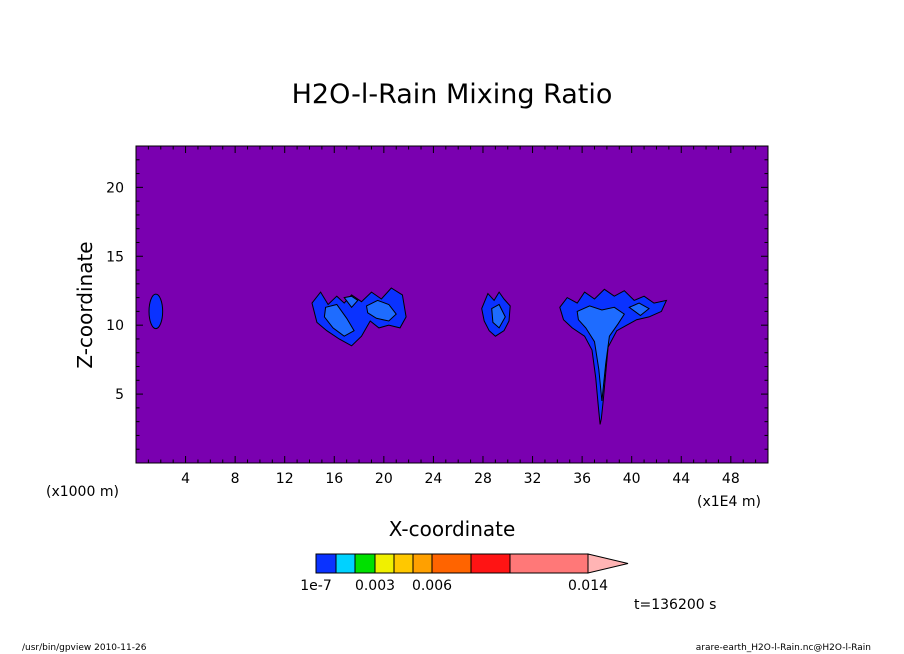 This screenshot has height=654, width=904. What do you see at coordinates (84, 648) in the screenshot?
I see `footer-left: /usr/bin/gpview 2010-11-26` at bounding box center [84, 648].